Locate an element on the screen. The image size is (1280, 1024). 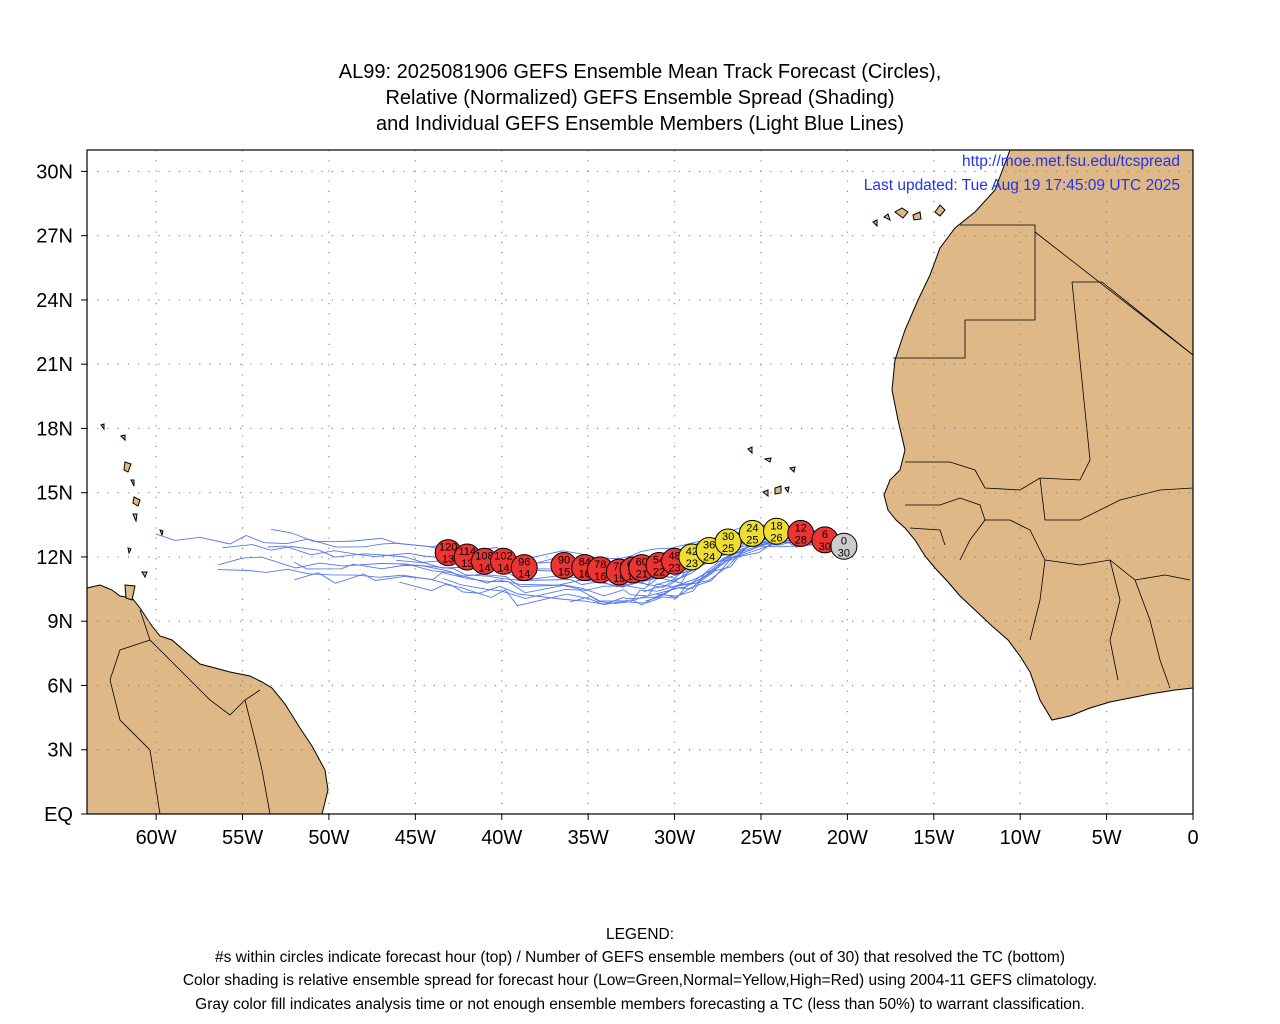
lat-tick-label: 6N is located at coordinates (60, 686).